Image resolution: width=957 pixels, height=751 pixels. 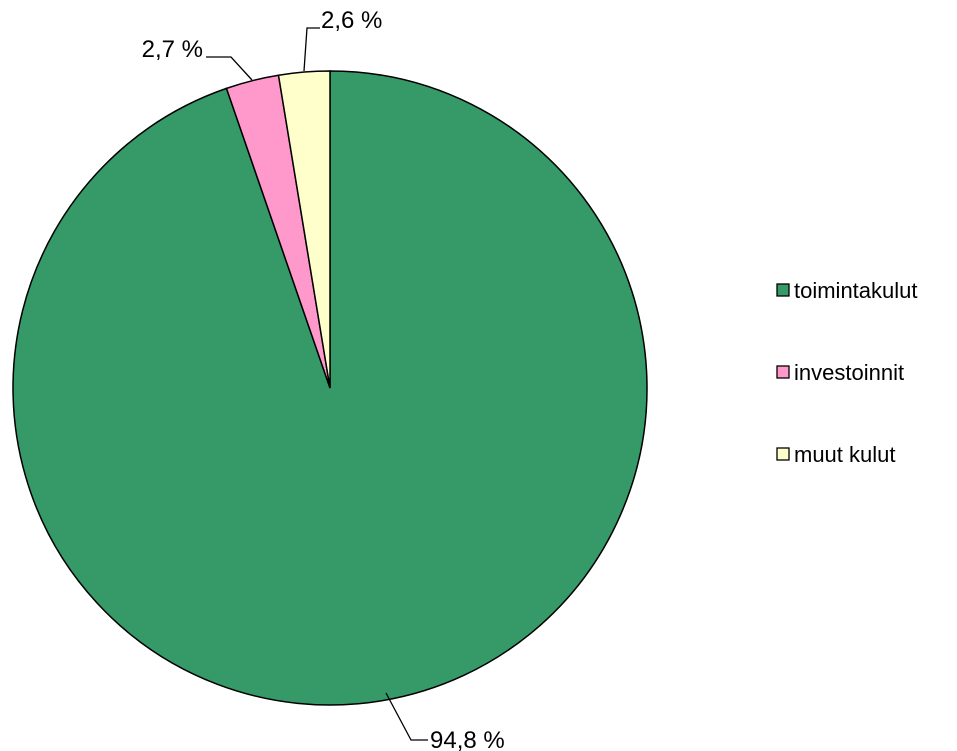 I want to click on legend-label-toimintakulut: toimintakulut, so click(x=856, y=290).